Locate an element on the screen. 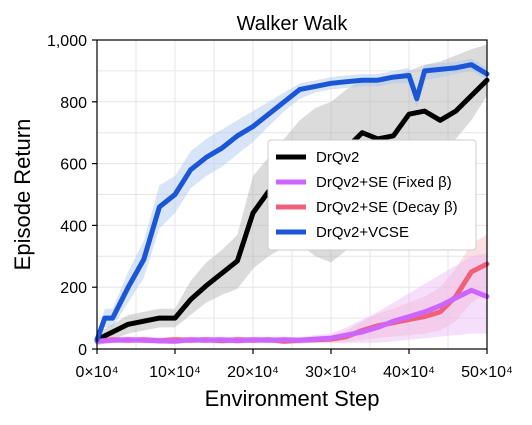  legend-label: DrQv2+SE (Fixed β) is located at coordinates (384, 182).